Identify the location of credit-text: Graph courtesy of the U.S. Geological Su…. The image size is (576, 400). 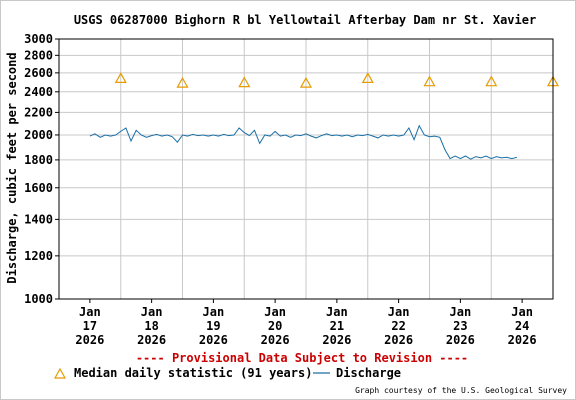
(461, 390).